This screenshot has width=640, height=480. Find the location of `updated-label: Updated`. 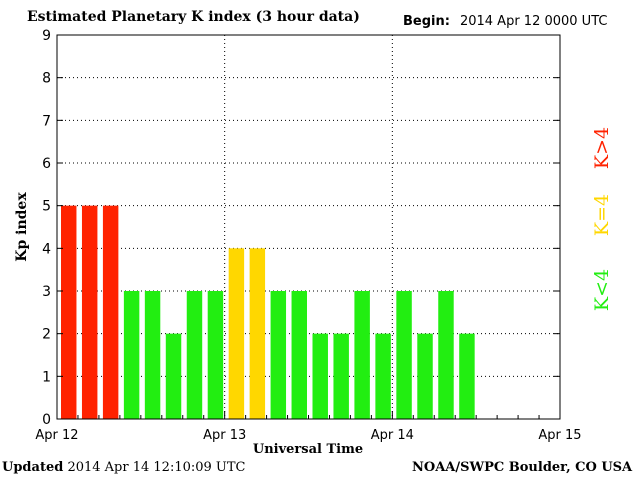

updated-label: Updated is located at coordinates (33, 467).